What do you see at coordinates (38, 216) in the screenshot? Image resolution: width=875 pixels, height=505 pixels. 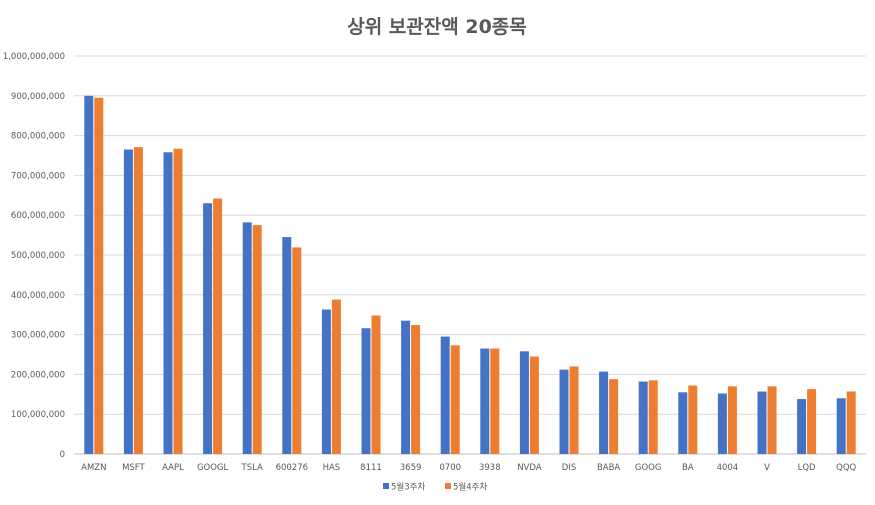 I see `y-tick-label: 600,000,000` at bounding box center [38, 216].